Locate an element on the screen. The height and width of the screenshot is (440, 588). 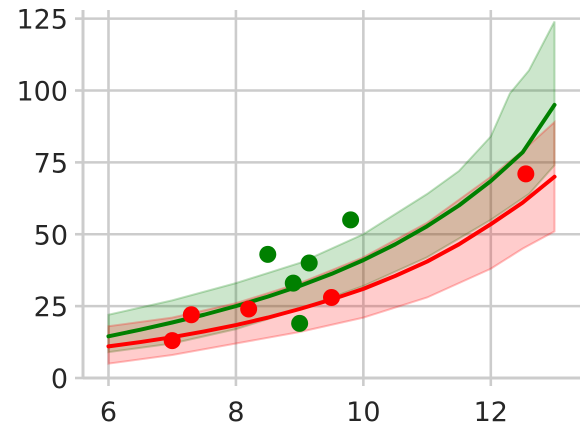
y-tick-label: 0 is located at coordinates (59, 379).